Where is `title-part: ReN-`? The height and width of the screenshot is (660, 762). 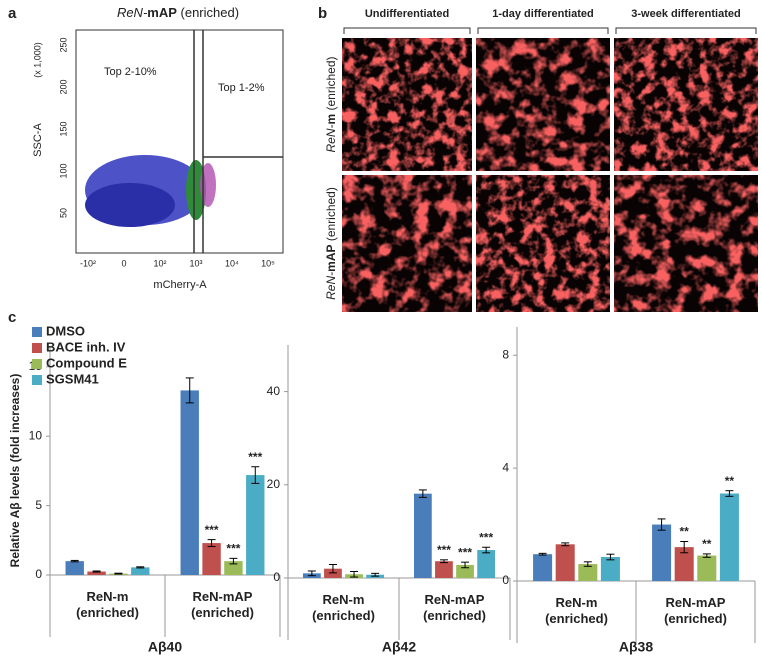 title-part: ReN- is located at coordinates (132, 12).